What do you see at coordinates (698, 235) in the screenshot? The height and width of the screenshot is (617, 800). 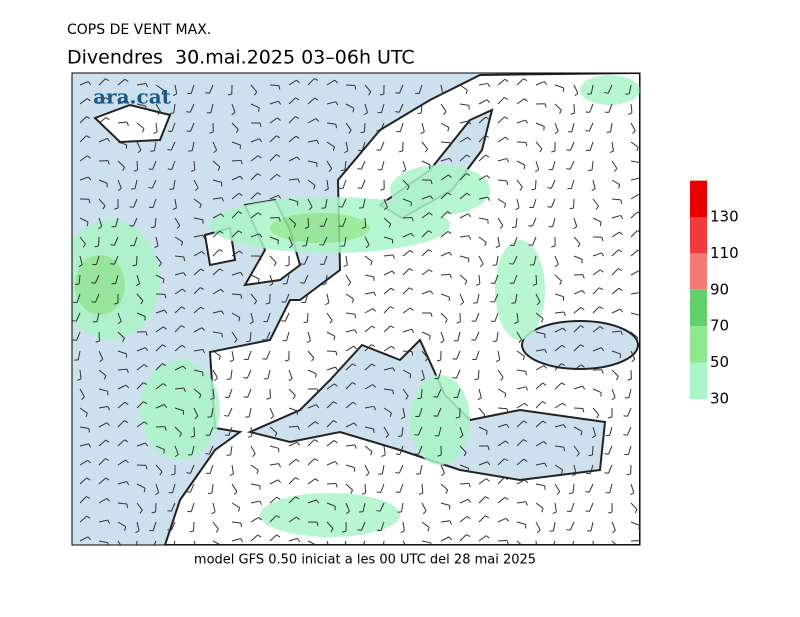 I see `colorbar-segment` at bounding box center [698, 235].